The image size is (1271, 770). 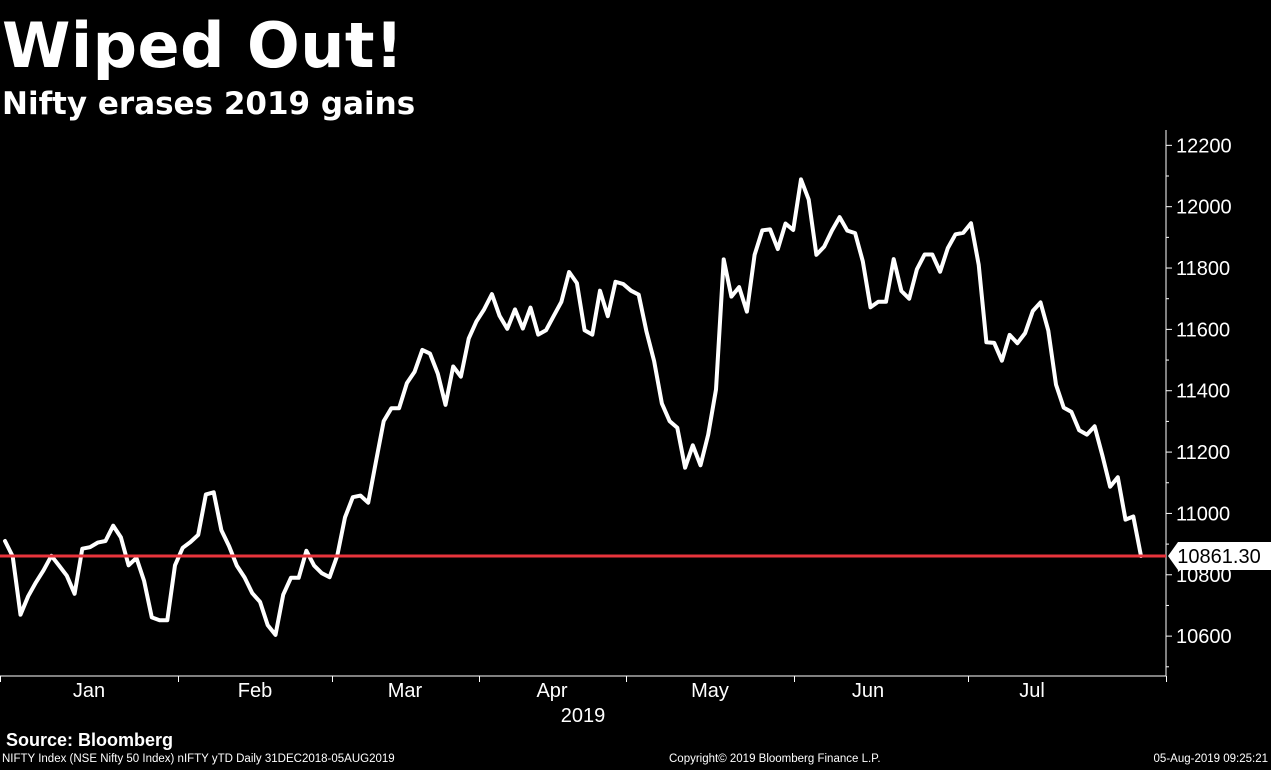 I want to click on last-value-tag, so click(x=1219, y=555).